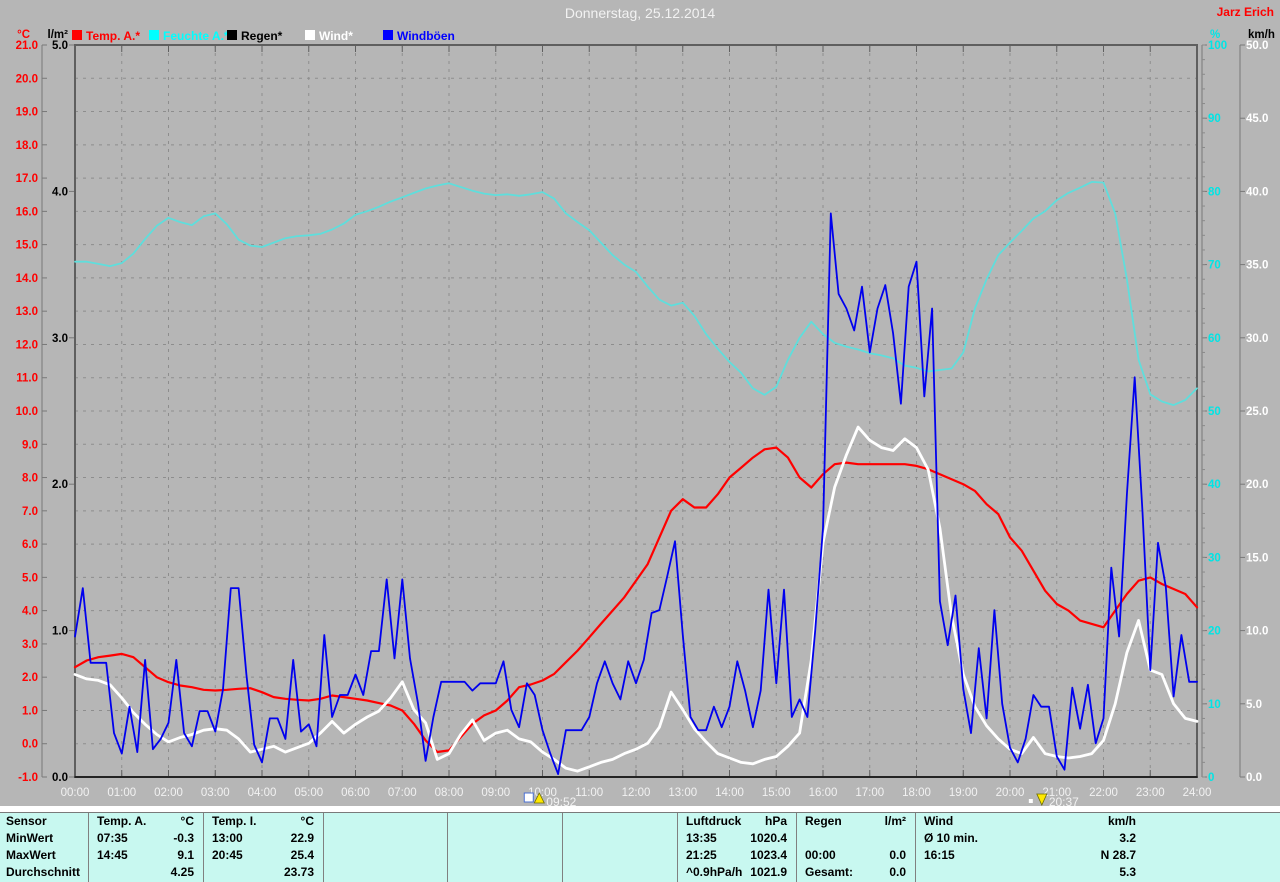  I want to click on table-row: 13:35 1020.4, so click(737, 838).